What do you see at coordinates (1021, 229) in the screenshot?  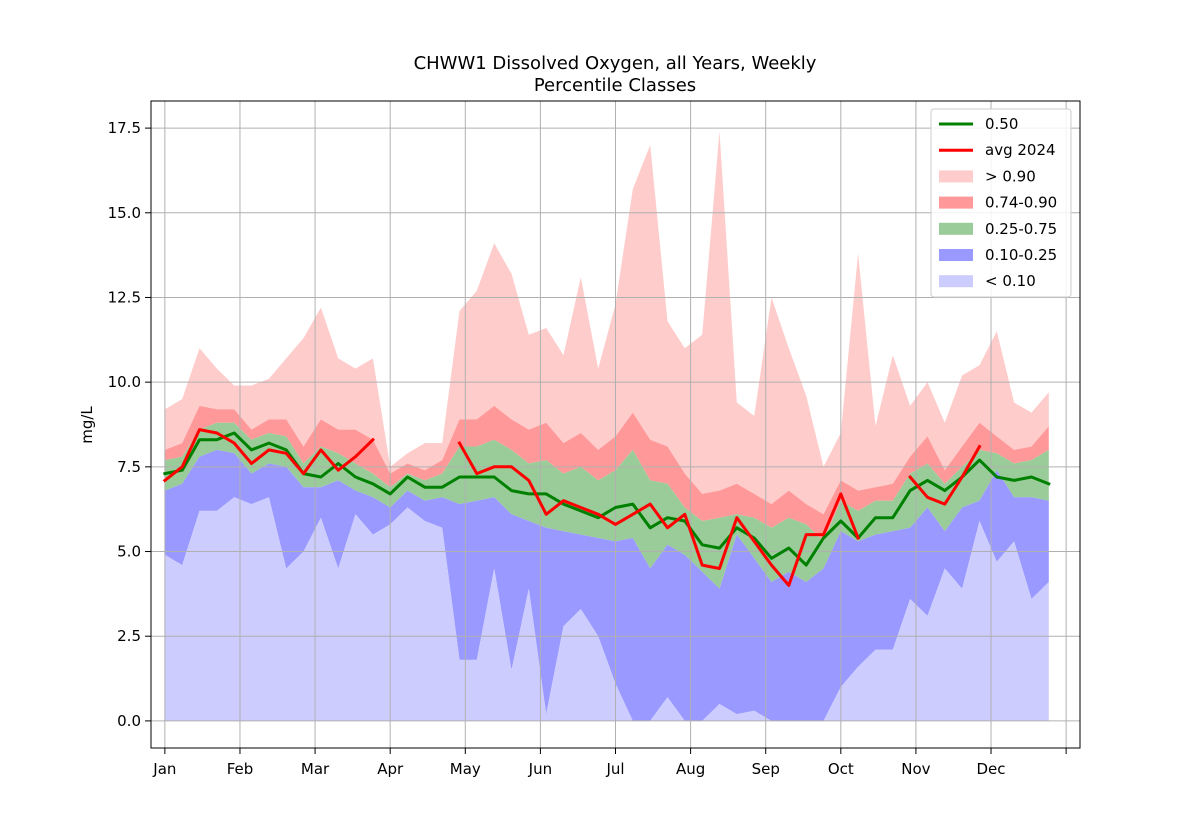 I see `legend-label-4: 0.25-0.75` at bounding box center [1021, 229].